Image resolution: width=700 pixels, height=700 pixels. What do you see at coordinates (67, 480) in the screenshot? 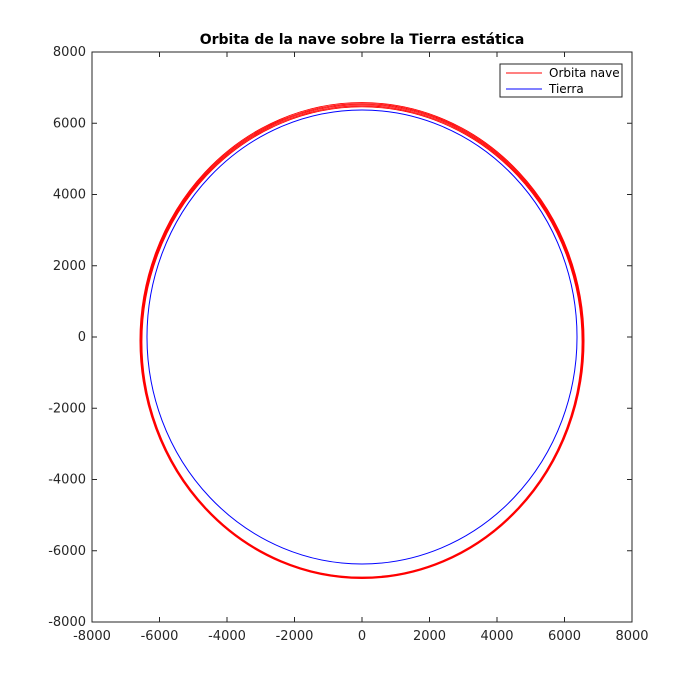
I see `y-tick-label: -4000` at bounding box center [67, 480].